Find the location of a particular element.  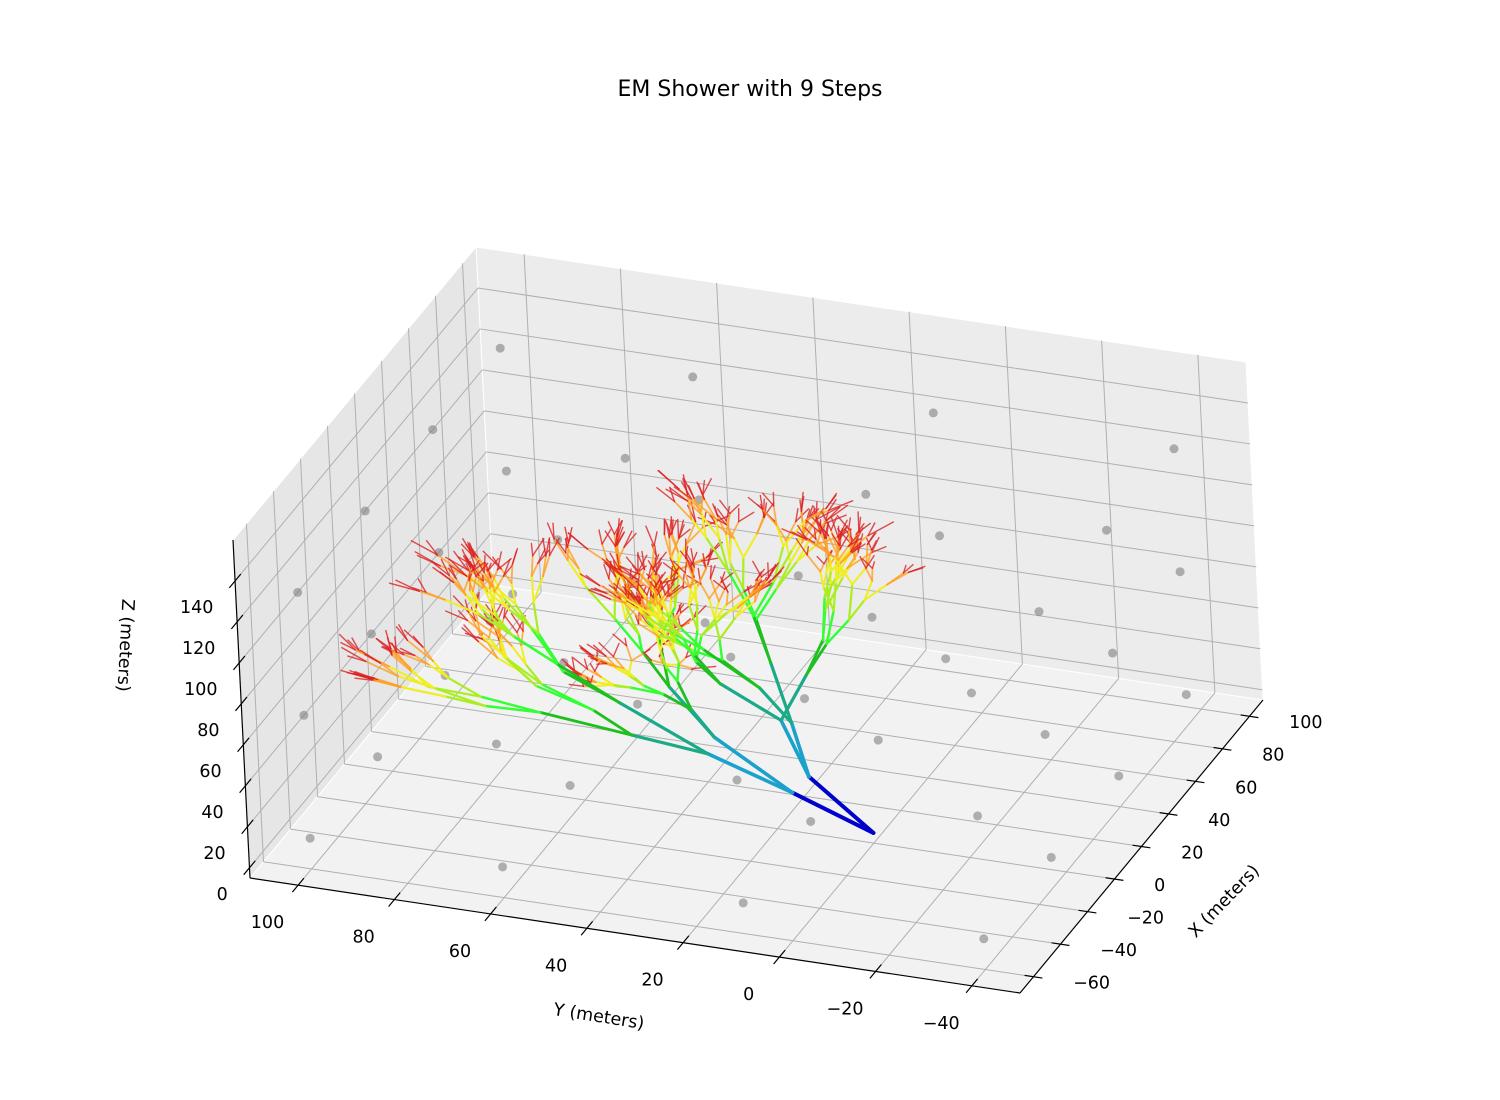

grid-line-y-back is located at coordinates (1206, 523).